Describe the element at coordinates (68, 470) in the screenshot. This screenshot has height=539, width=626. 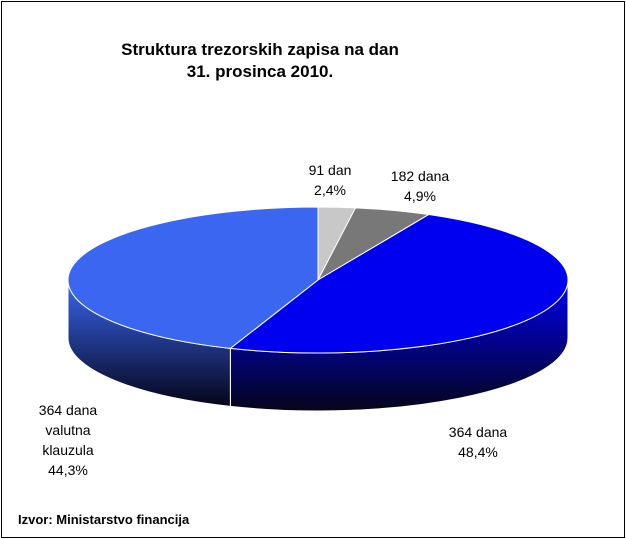
I see `value-label: 44,3%` at that location.